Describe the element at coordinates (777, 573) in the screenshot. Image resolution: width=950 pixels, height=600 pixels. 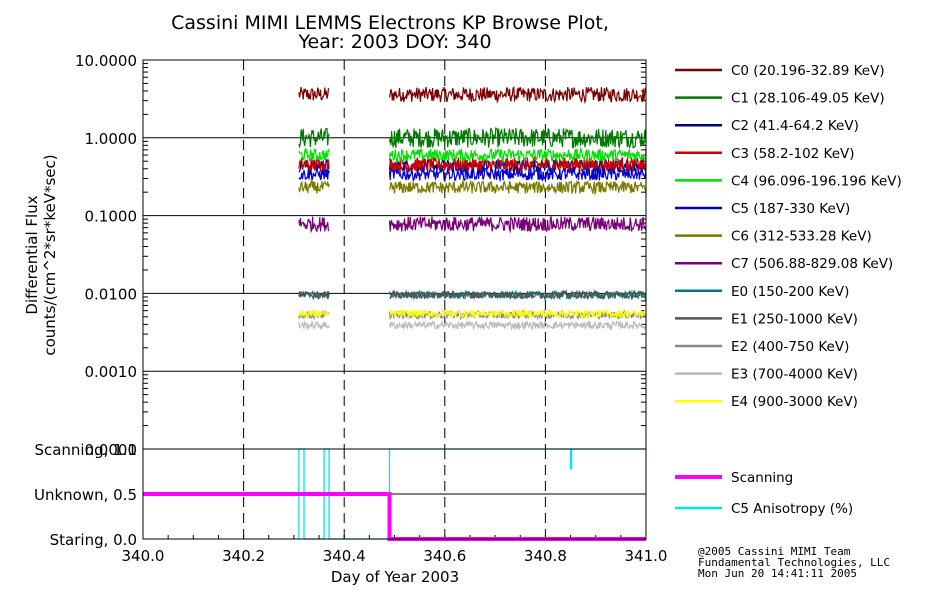
I see `credit-line: Mon Jun 20 14:41:11 2005` at that location.